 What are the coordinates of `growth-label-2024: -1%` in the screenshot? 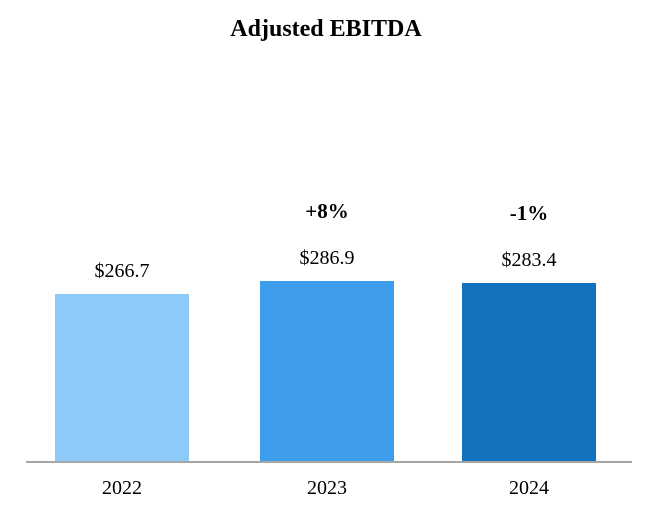 It's located at (529, 212).